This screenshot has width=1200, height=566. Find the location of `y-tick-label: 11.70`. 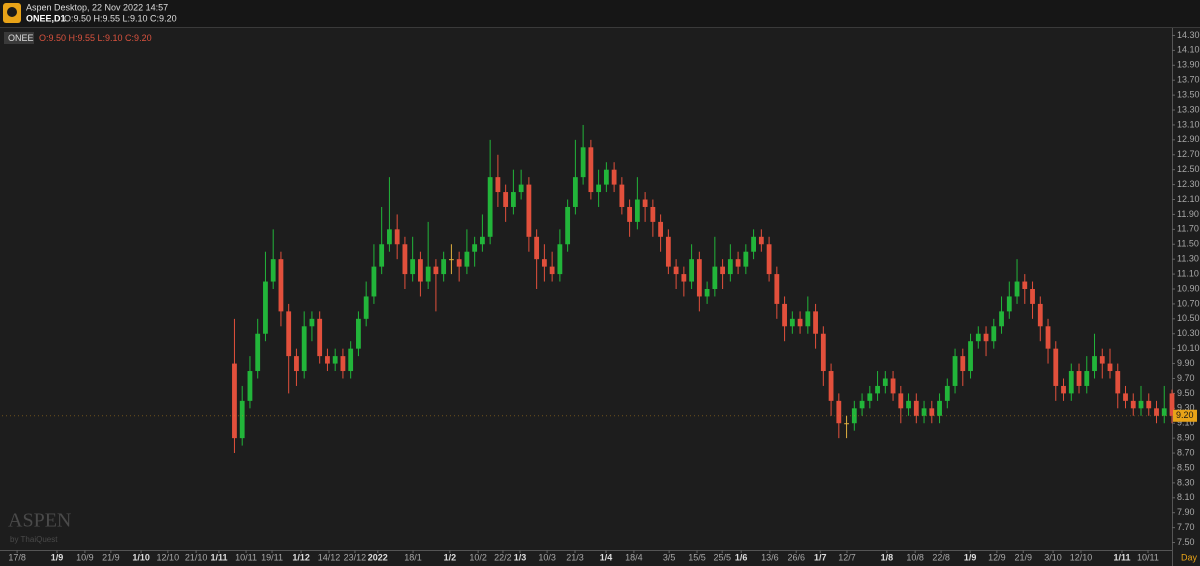

y-tick-label: 11.70 is located at coordinates (1188, 229).